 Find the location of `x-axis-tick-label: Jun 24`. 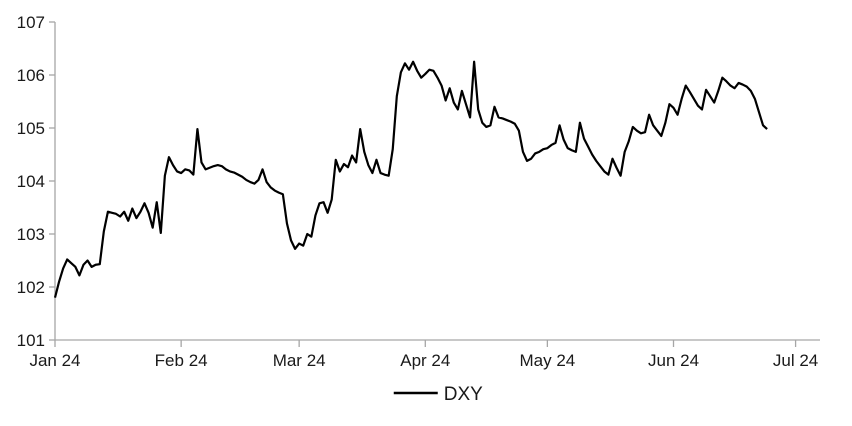

x-axis-tick-label: Jun 24 is located at coordinates (673, 360).